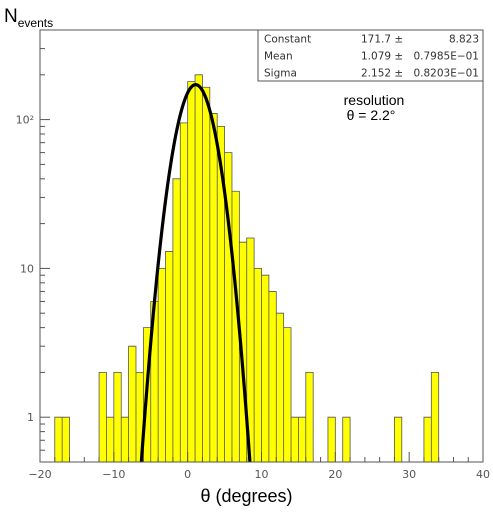 This screenshot has height=525, width=493. What do you see at coordinates (262, 474) in the screenshot?
I see `x-tick-label: 10` at bounding box center [262, 474].